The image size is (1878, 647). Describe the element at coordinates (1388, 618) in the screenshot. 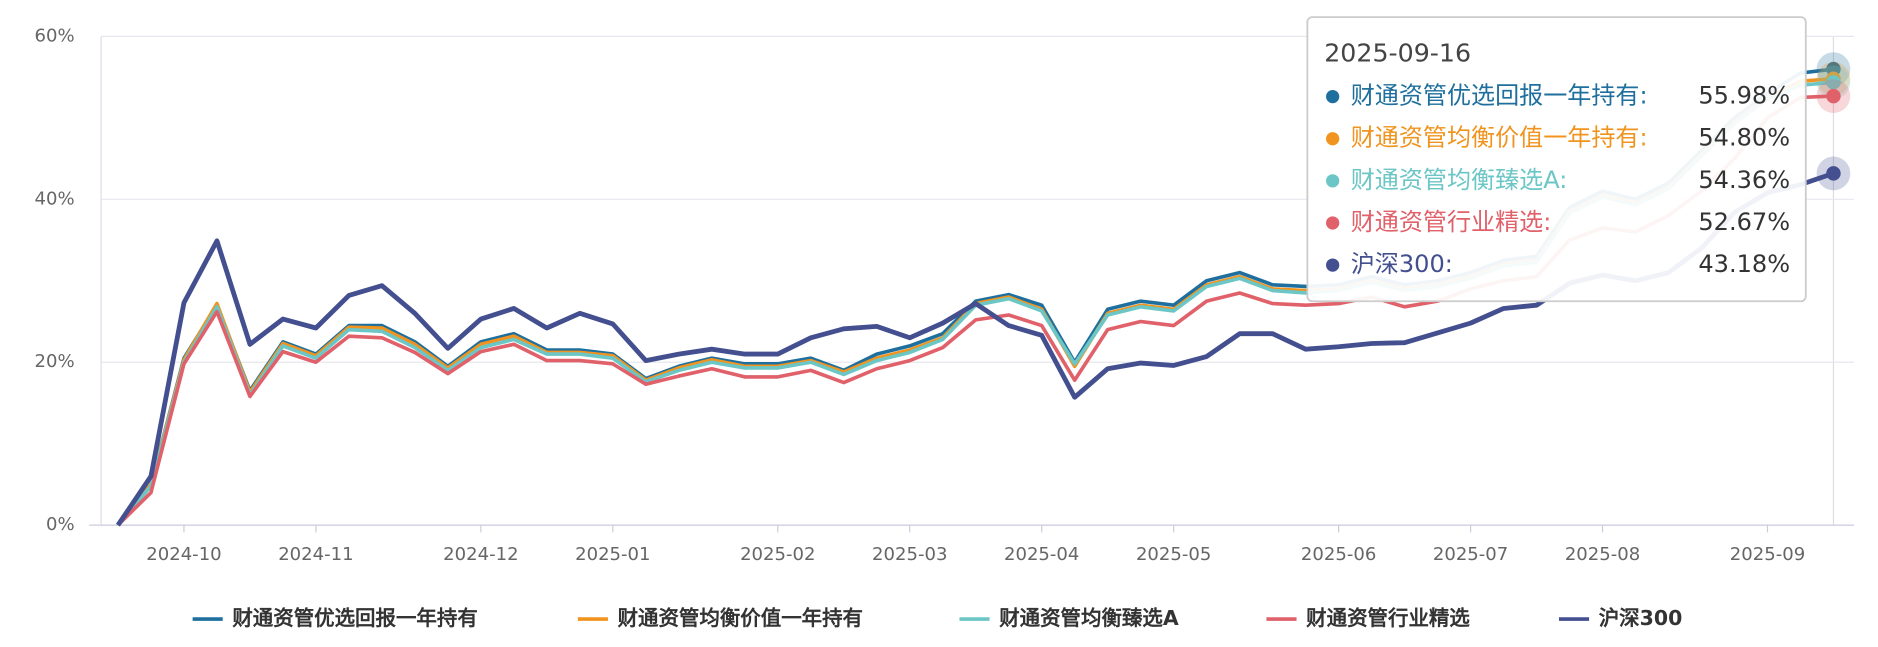

I see `legend-label: 财通资管行业精选` at that location.